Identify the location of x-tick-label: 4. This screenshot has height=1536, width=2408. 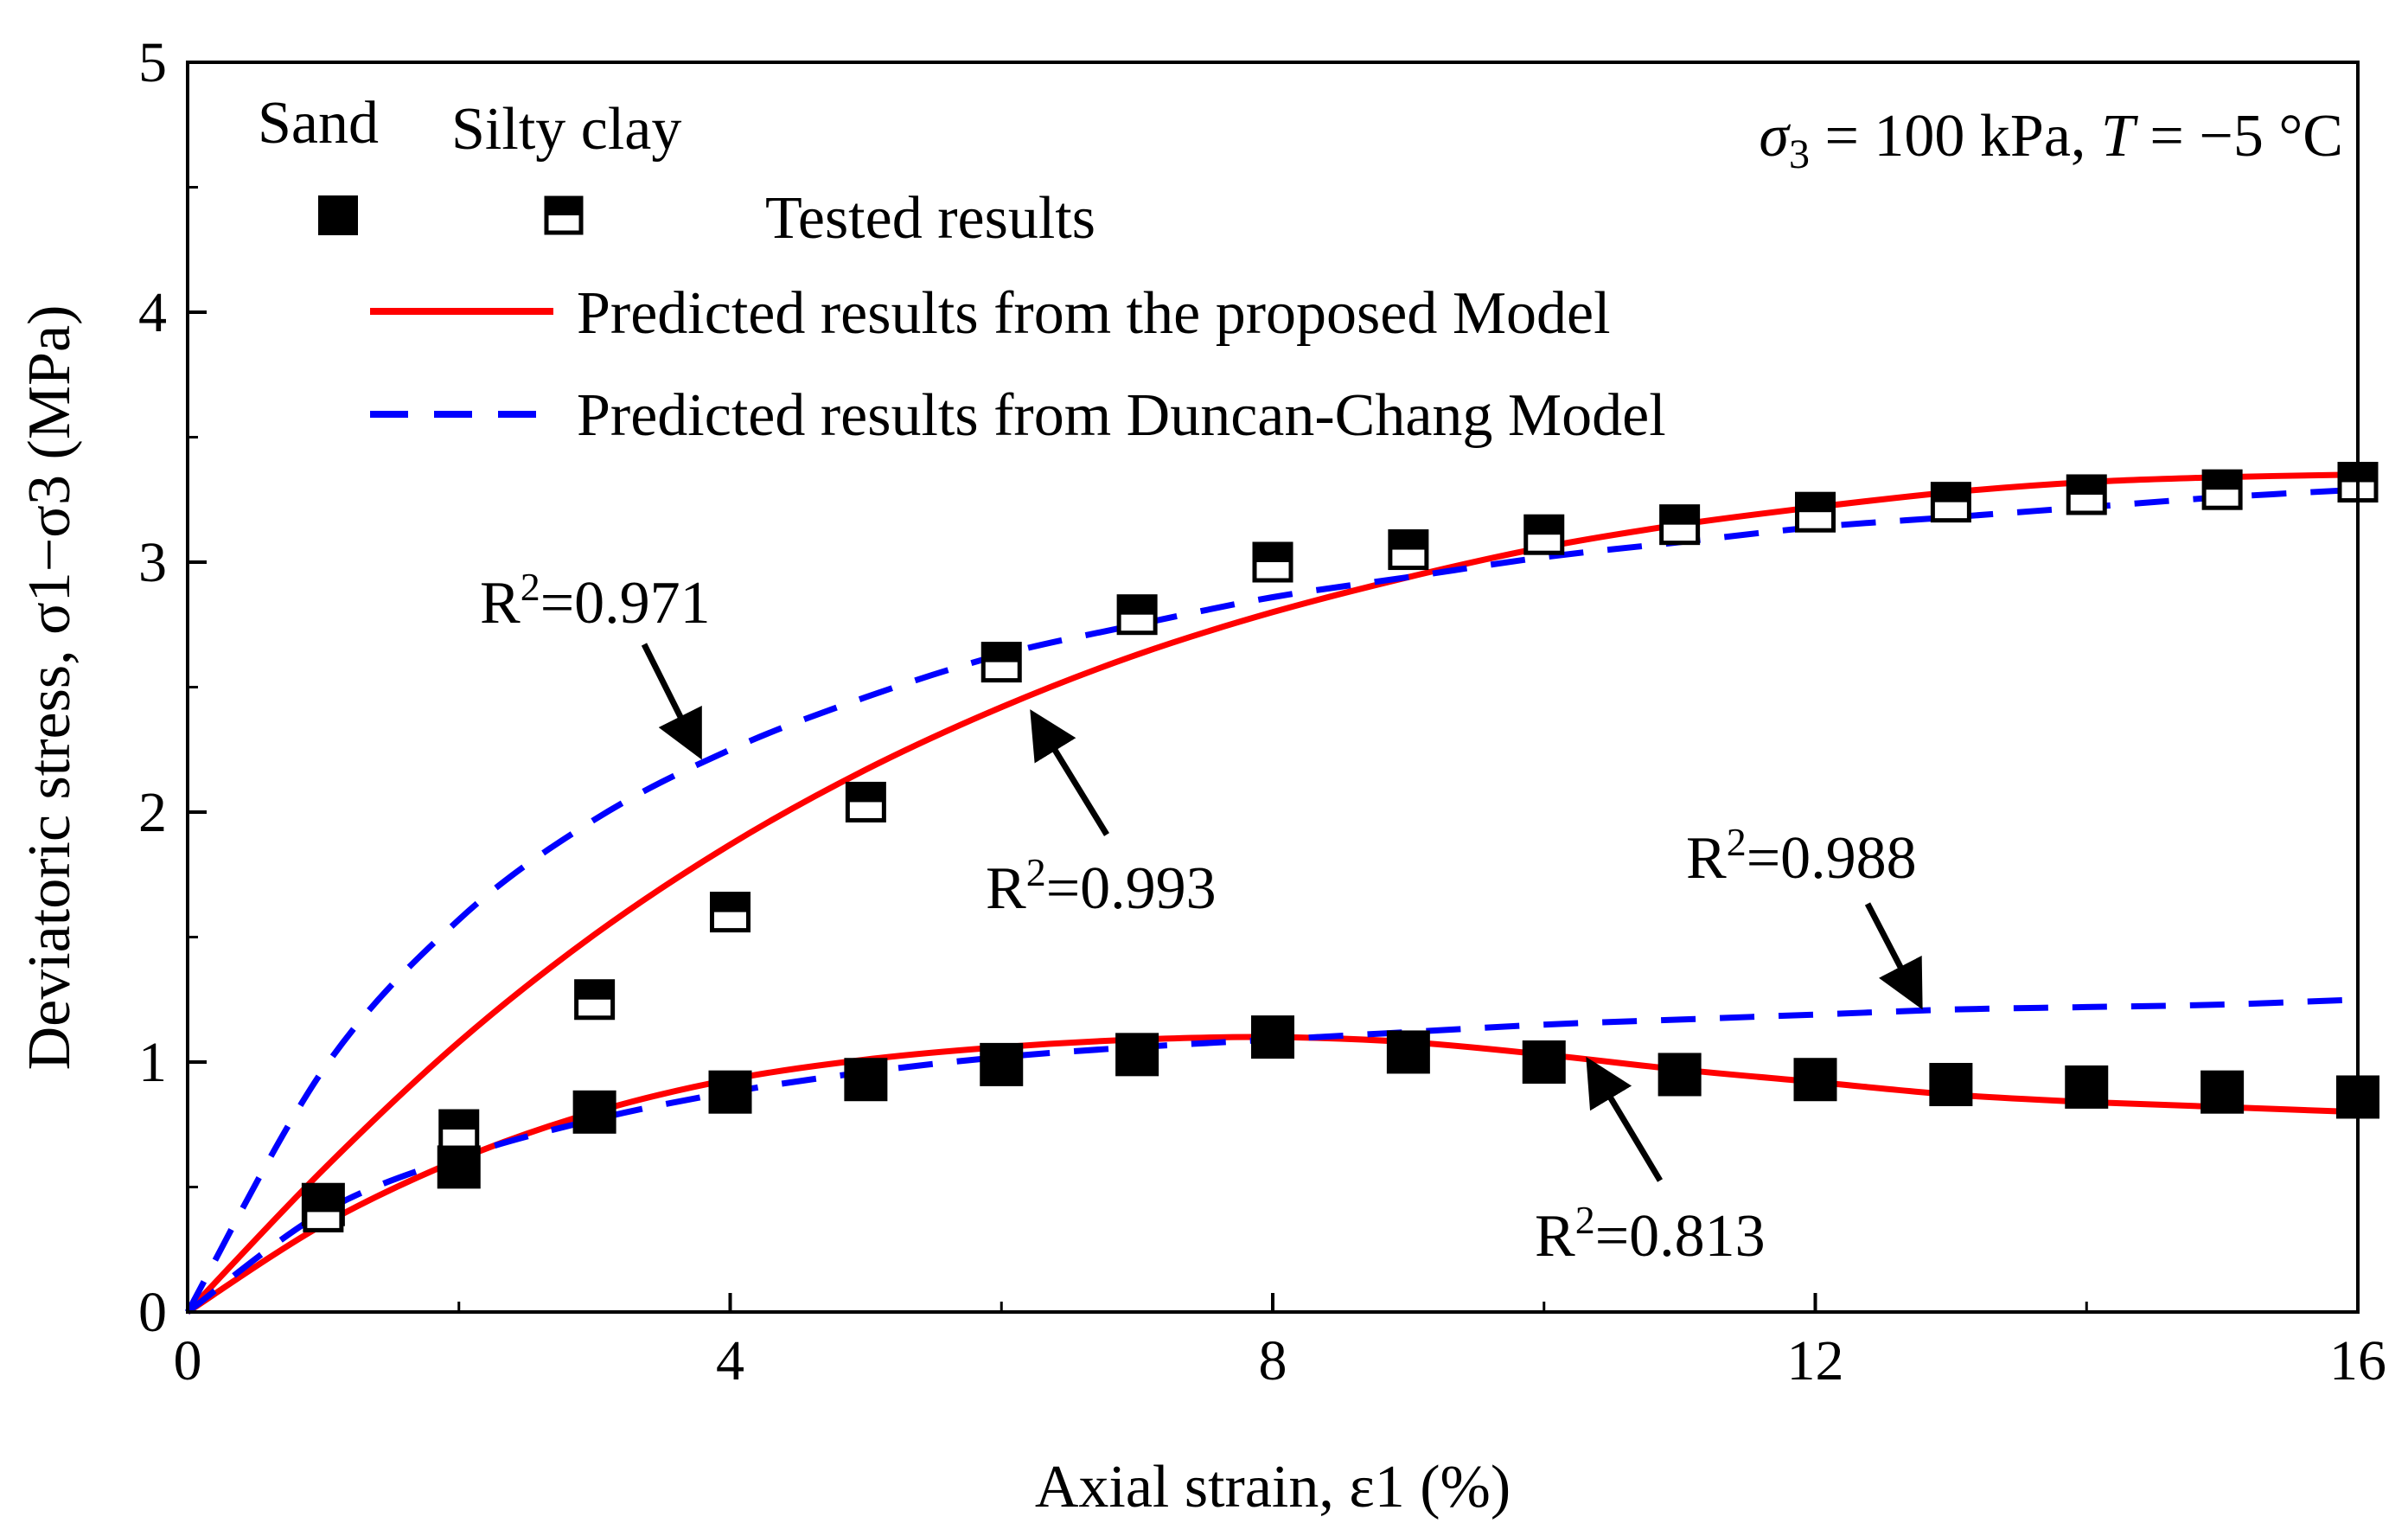
(730, 1360).